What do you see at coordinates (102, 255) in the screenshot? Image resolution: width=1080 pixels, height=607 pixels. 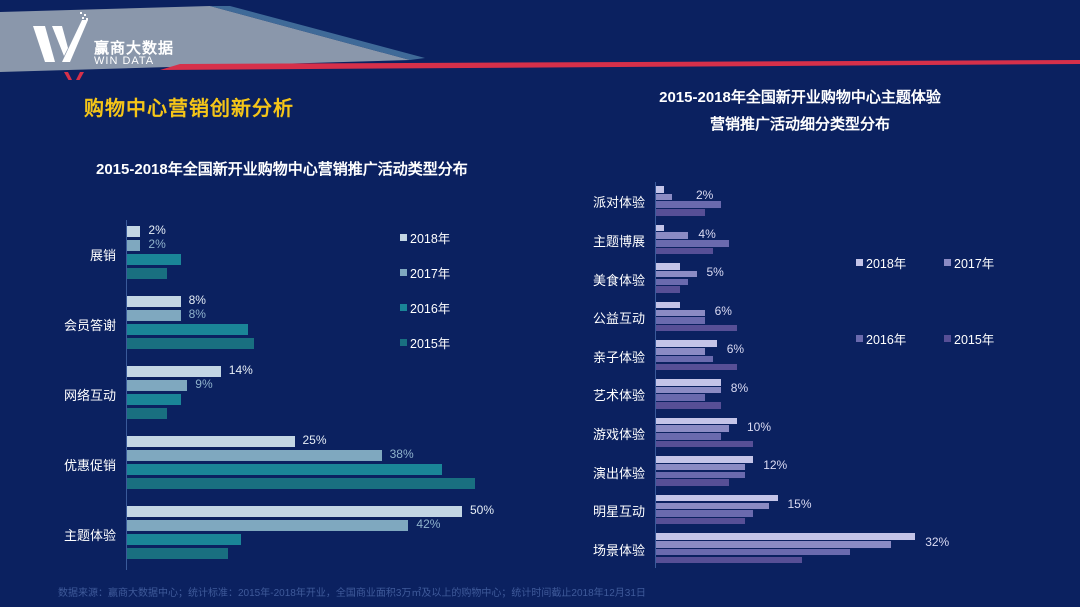 I see `category-label: 展销` at bounding box center [102, 255].